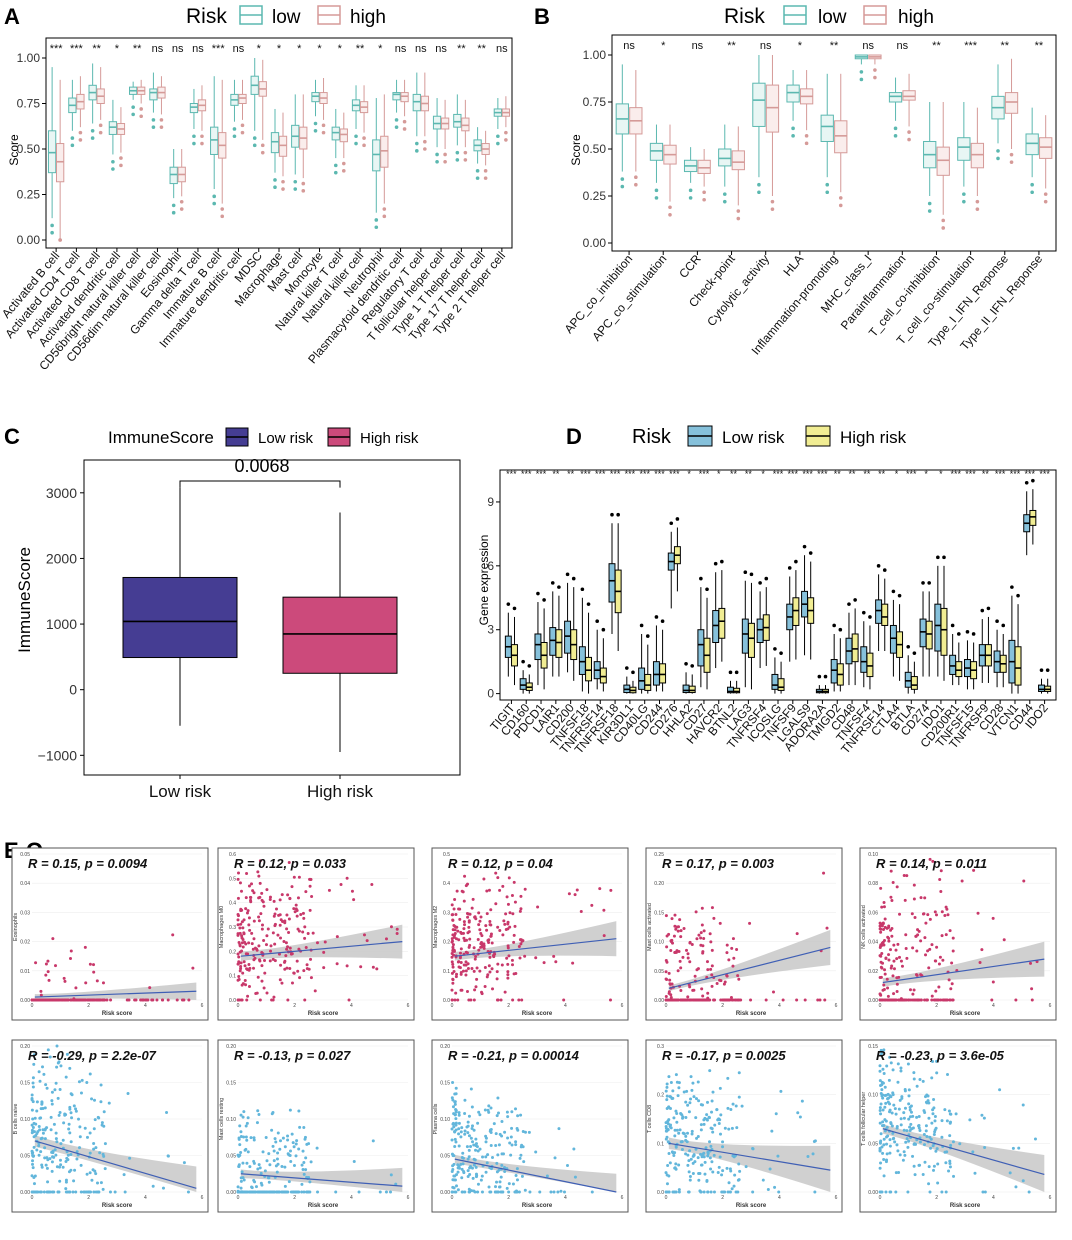  What do you see at coordinates (1004, 46) in the screenshot?
I see `panel-b-sig-label: **` at bounding box center [1004, 46].